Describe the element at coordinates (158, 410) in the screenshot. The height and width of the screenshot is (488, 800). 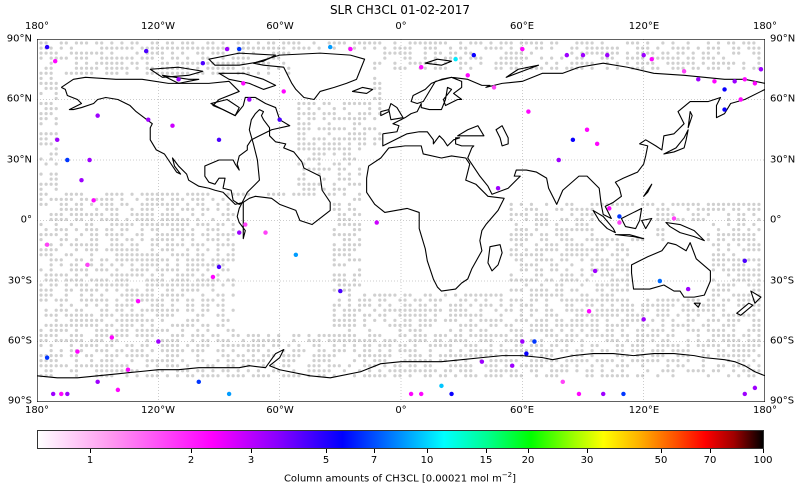
I see `lon-label-bottom: 120°W` at that location.